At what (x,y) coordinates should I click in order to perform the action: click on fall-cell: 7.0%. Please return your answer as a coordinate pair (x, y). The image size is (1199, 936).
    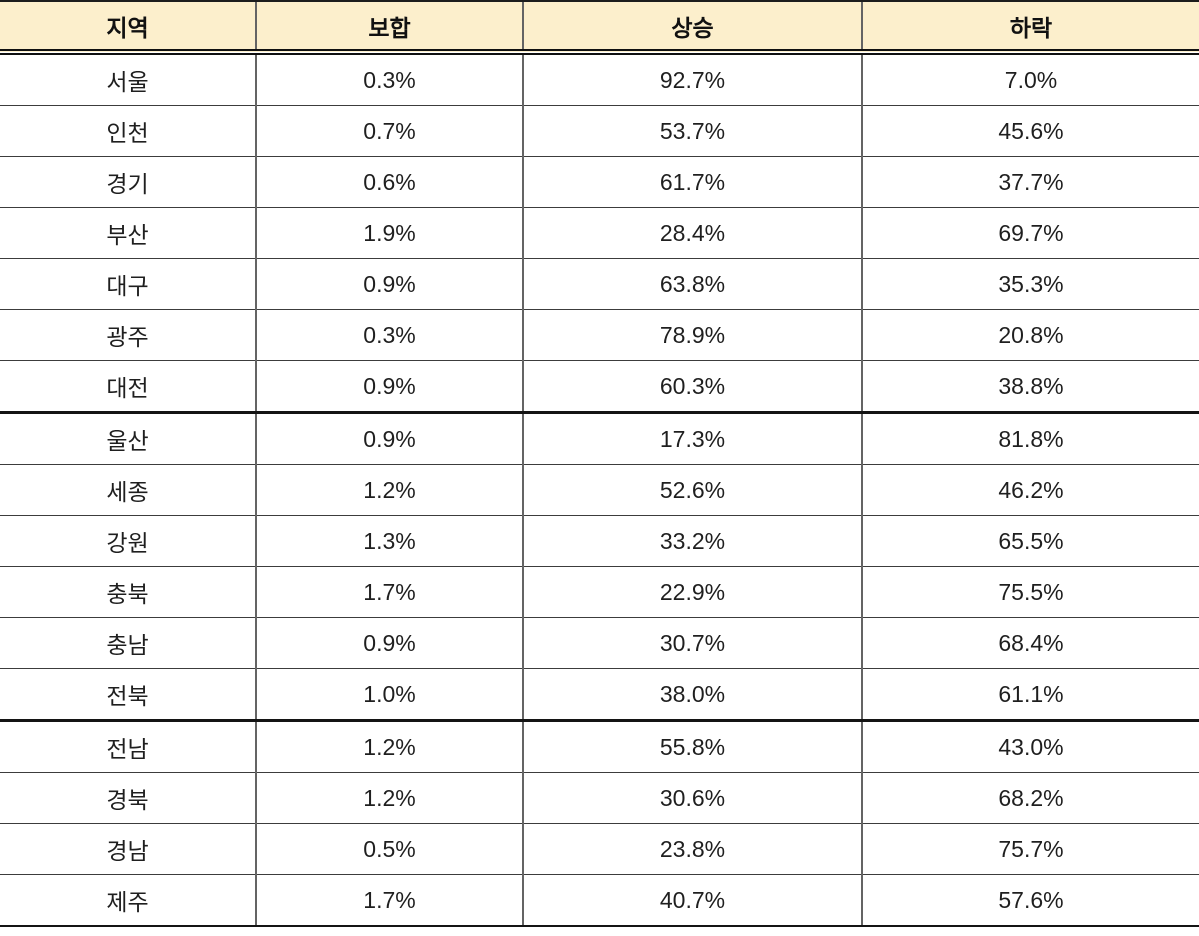
    Looking at the image, I should click on (1030, 79).